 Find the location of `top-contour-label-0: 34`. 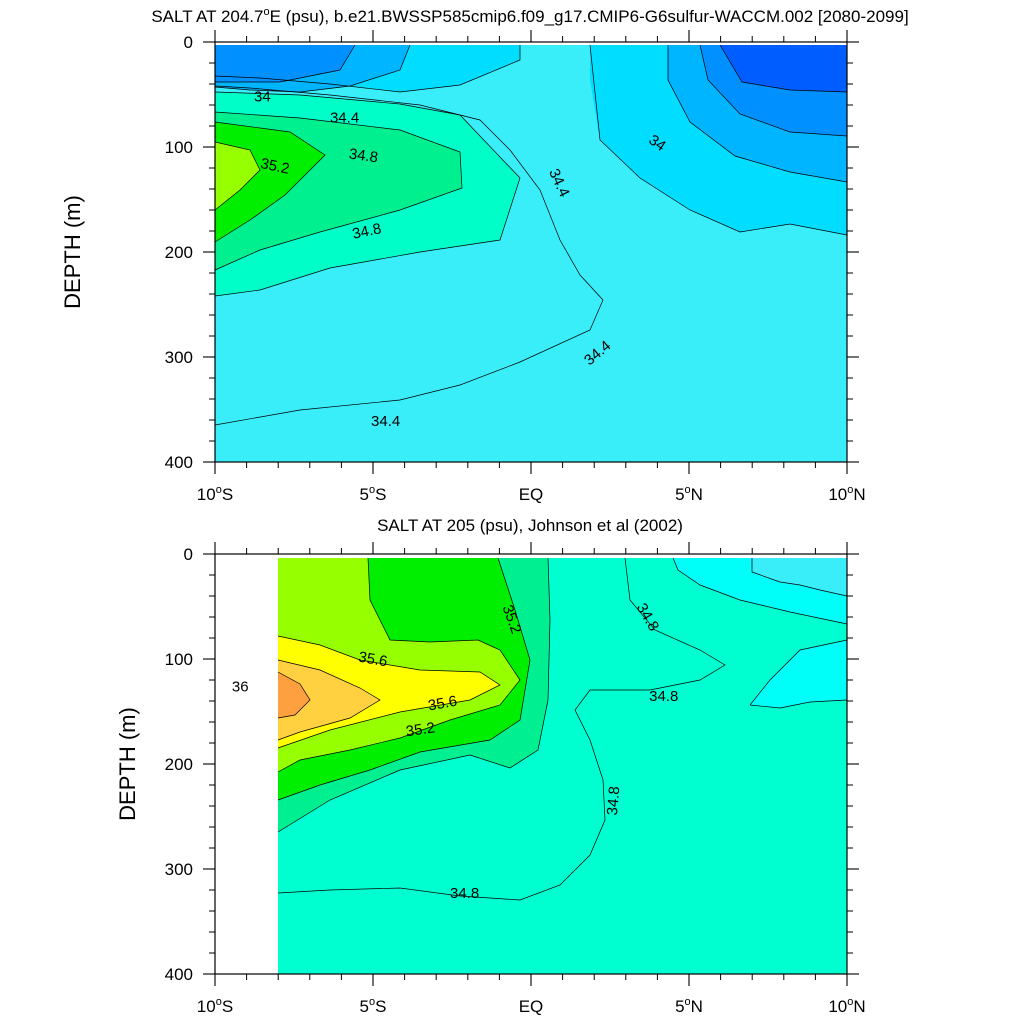

top-contour-label-0: 34 is located at coordinates (262, 97).